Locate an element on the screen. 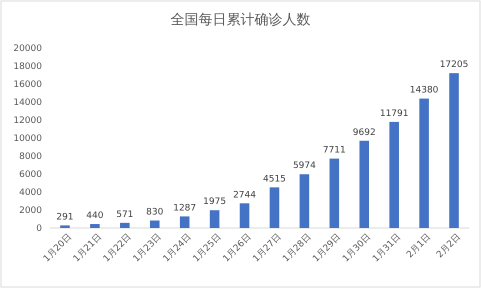 The width and height of the screenshot is (481, 288). y-tick-label: 6000 is located at coordinates (30, 175).